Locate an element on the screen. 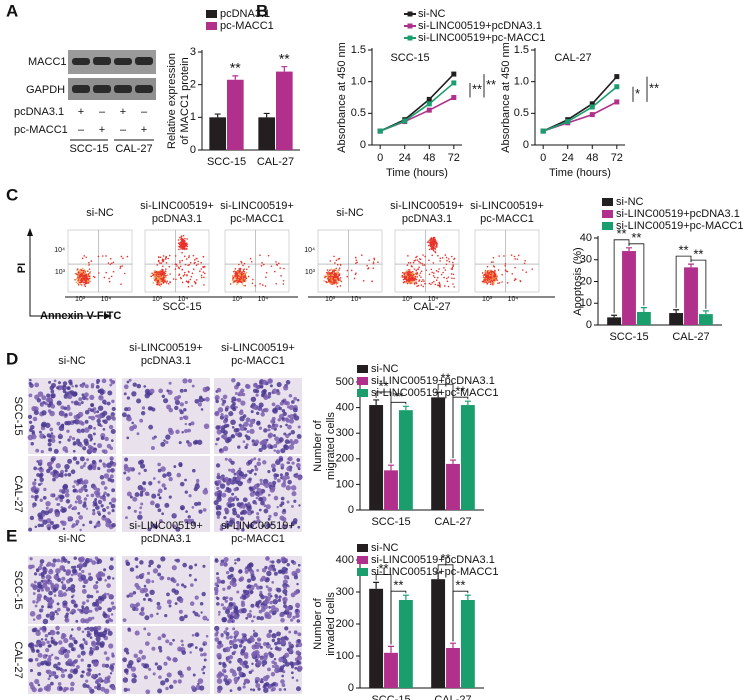 This screenshot has width=753, height=700. sign: – is located at coordinates (81, 130).